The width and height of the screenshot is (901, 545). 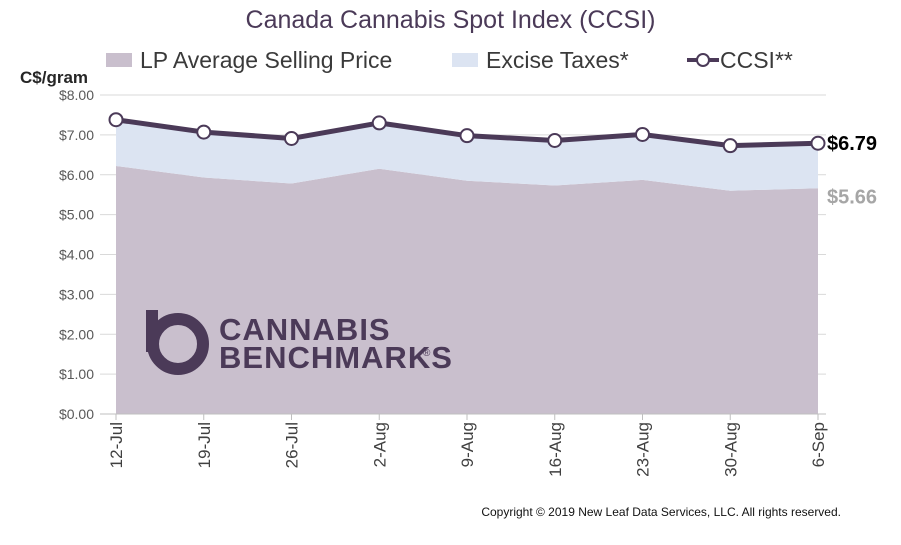 What do you see at coordinates (379, 123) in the screenshot?
I see `ccsi-point-2-Aug` at bounding box center [379, 123].